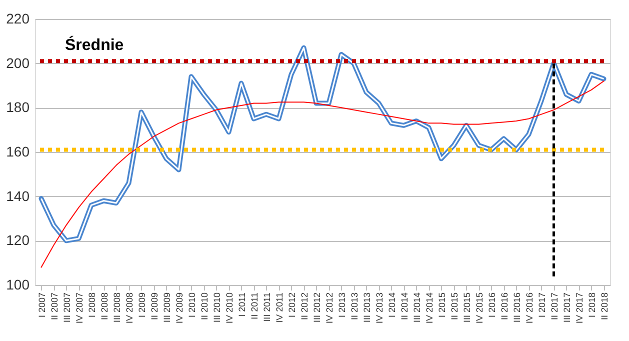 Image resolution: width=629 pixels, height=341 pixels. I want to click on x-tick-label: II 2014, so click(404, 306).